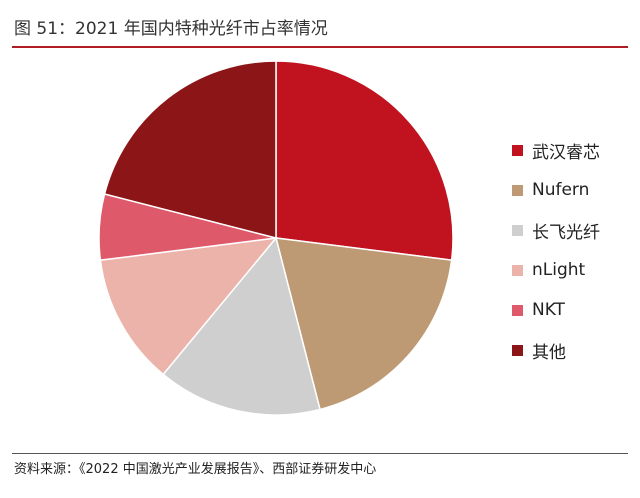 This screenshot has width=640, height=498. I want to click on legend-item-3: nLight, so click(556, 270).